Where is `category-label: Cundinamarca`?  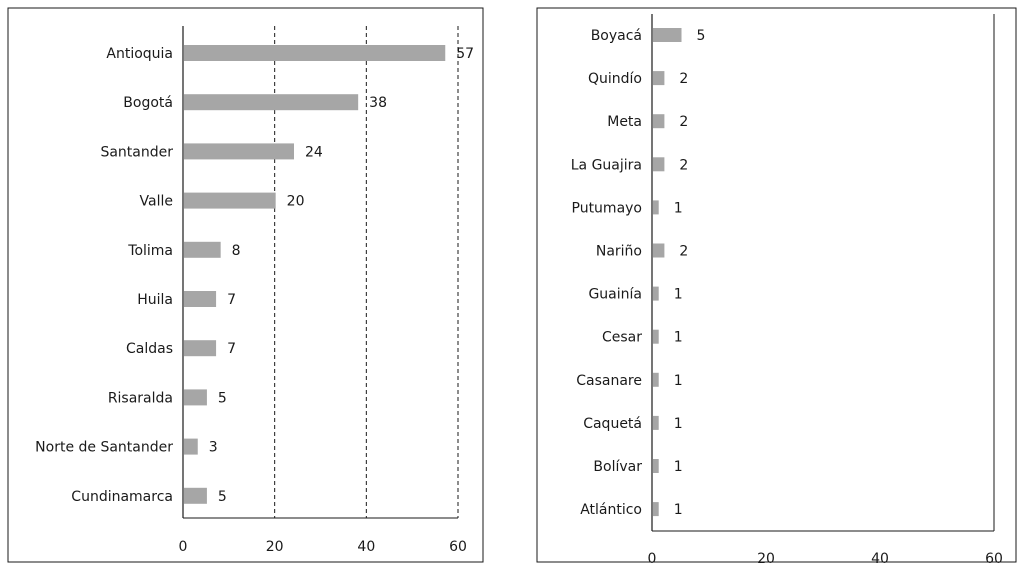 category-label: Cundinamarca is located at coordinates (122, 497).